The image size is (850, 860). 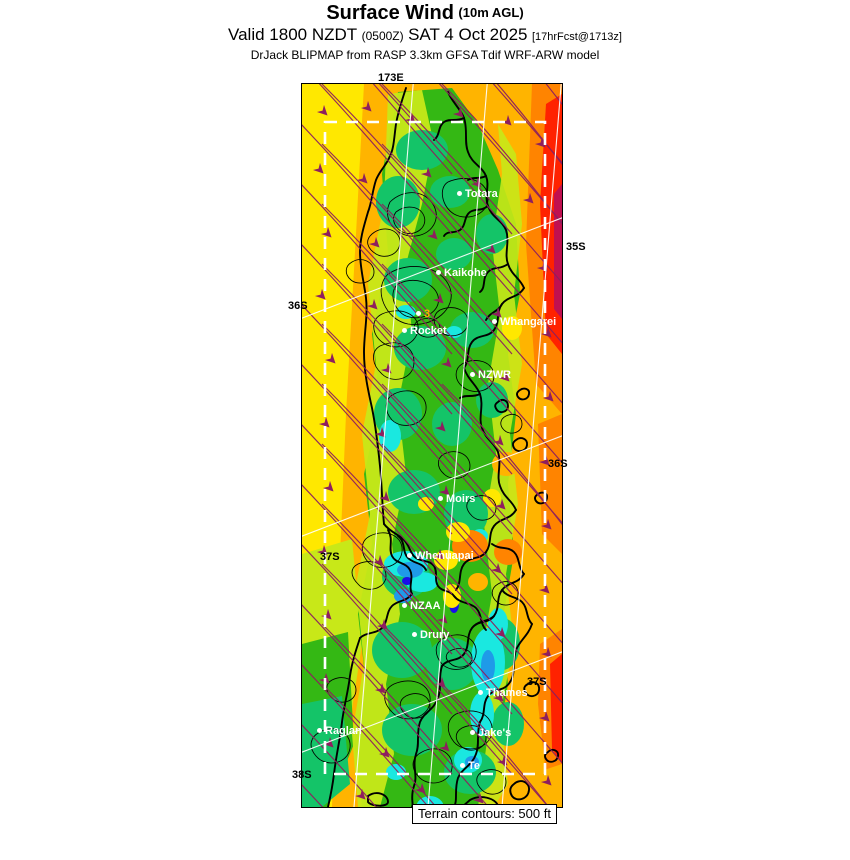 I want to click on title-sub: (10m AGL), so click(x=491, y=12).